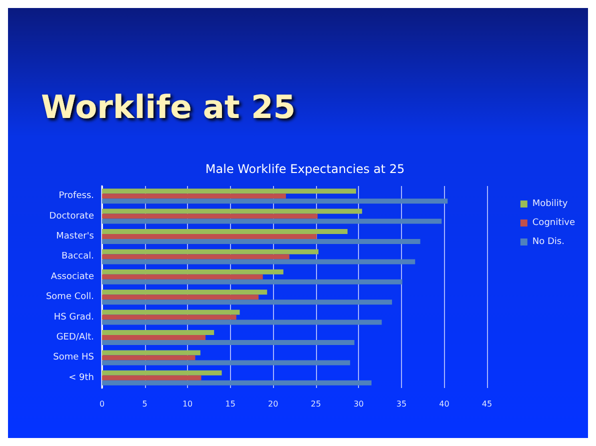 The height and width of the screenshot is (446, 596). I want to click on y-tick-label: Some Coll., so click(70, 297).